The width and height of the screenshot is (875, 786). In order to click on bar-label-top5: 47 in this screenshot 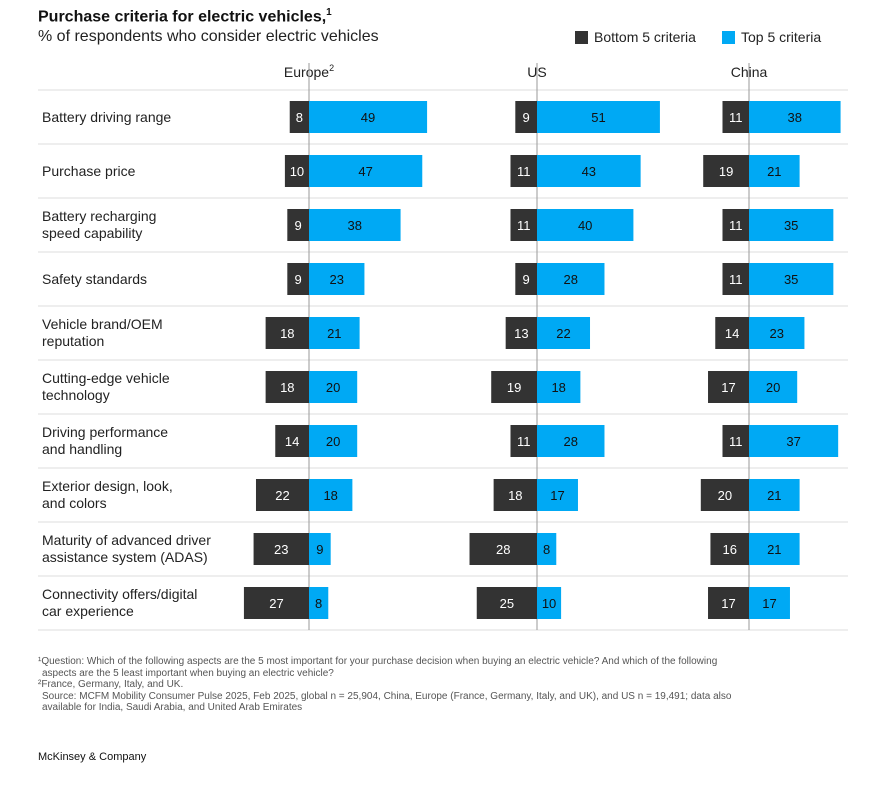, I will do `click(365, 171)`.